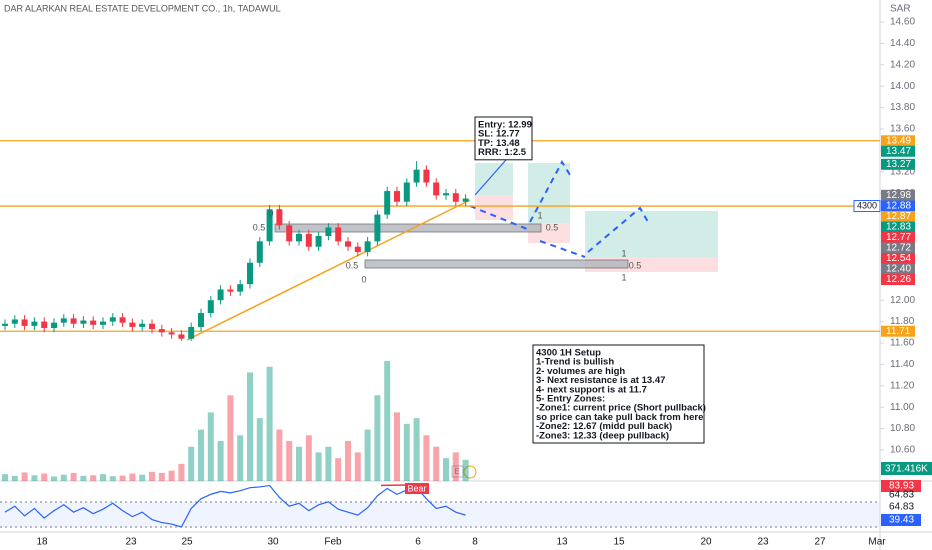 The height and width of the screenshot is (550, 932). What do you see at coordinates (898, 140) in the screenshot?
I see `price-label: 13.49` at bounding box center [898, 140].